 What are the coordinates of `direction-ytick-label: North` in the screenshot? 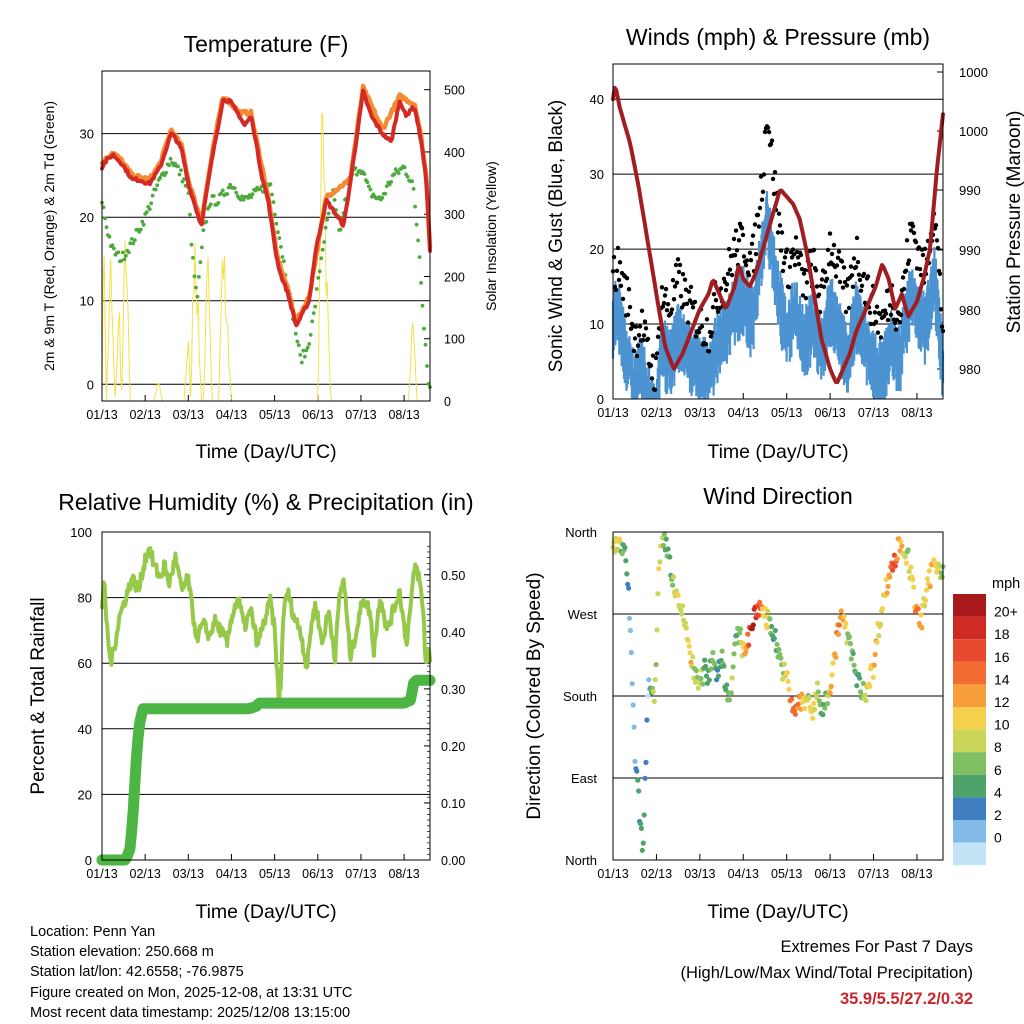 It's located at (581, 532).